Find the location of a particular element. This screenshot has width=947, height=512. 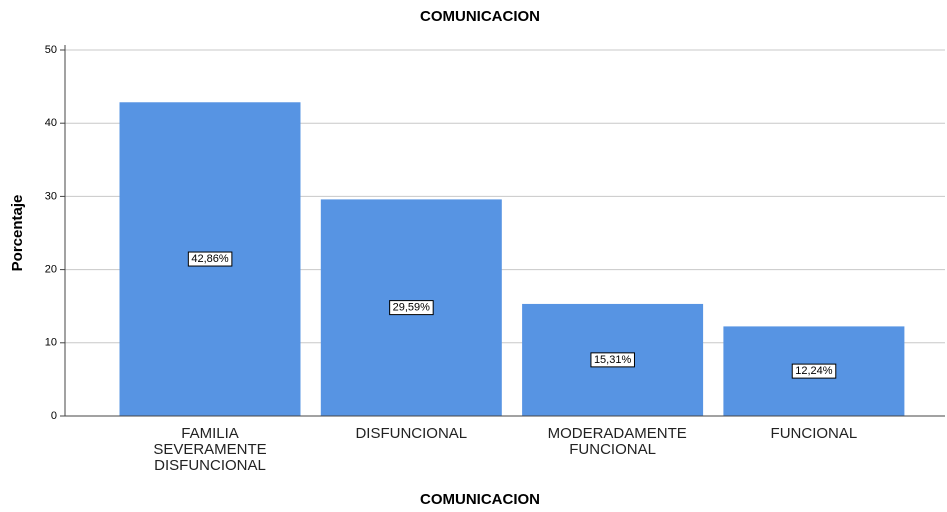

data-label: 29,59% is located at coordinates (412, 308).